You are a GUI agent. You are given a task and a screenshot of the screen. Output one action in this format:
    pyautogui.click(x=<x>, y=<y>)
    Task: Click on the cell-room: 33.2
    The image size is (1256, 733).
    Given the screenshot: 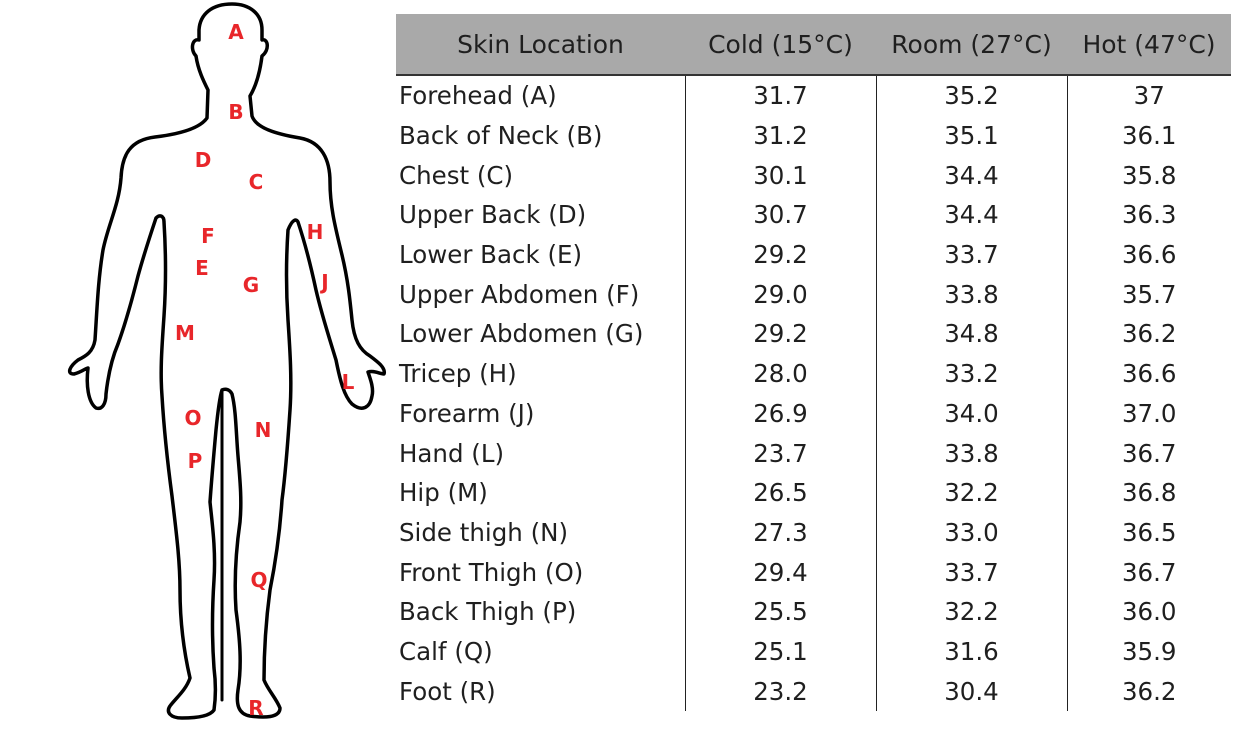 What is the action you would take?
    pyautogui.click(x=972, y=373)
    